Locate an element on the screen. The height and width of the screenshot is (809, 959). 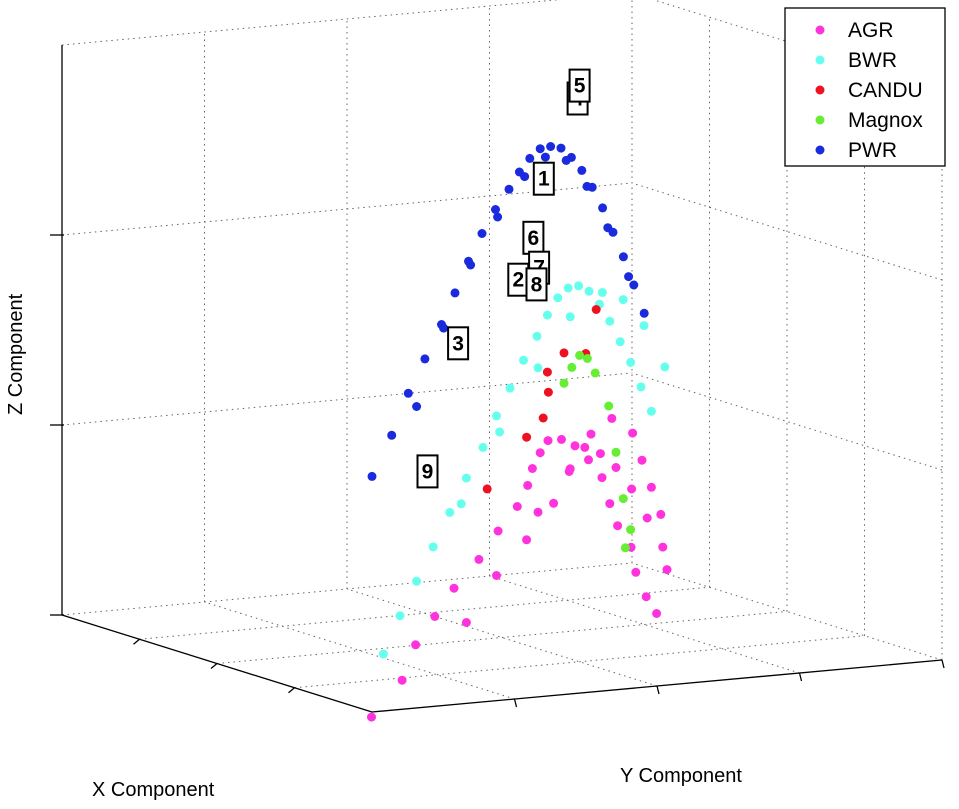
annotation-label: 3 is located at coordinates (458, 343).